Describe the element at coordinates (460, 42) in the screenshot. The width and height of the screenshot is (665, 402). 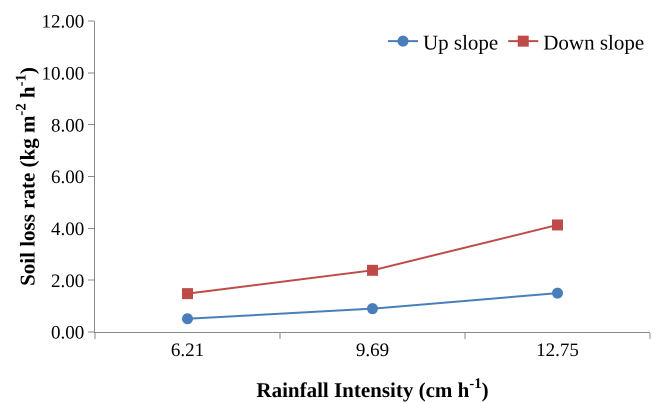
I see `legend-label: Up slope` at that location.